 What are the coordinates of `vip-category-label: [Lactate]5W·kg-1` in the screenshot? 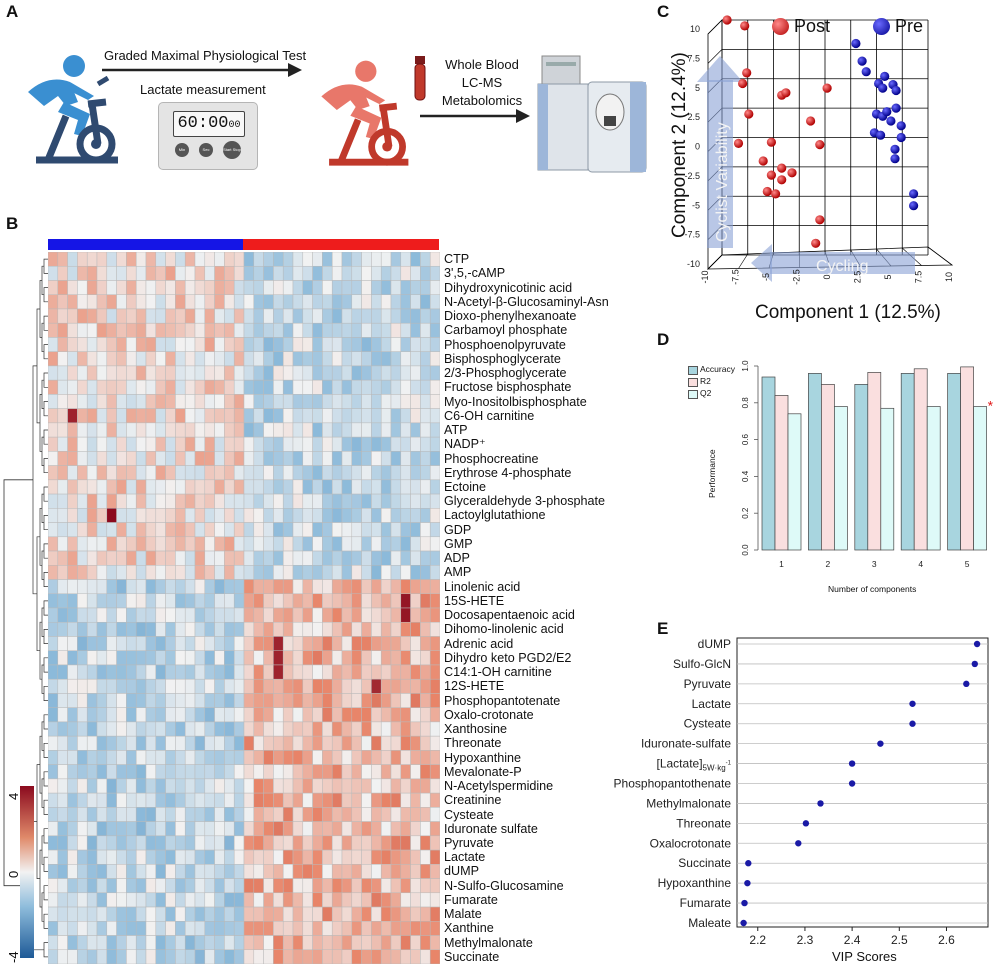 It's located at (694, 765).